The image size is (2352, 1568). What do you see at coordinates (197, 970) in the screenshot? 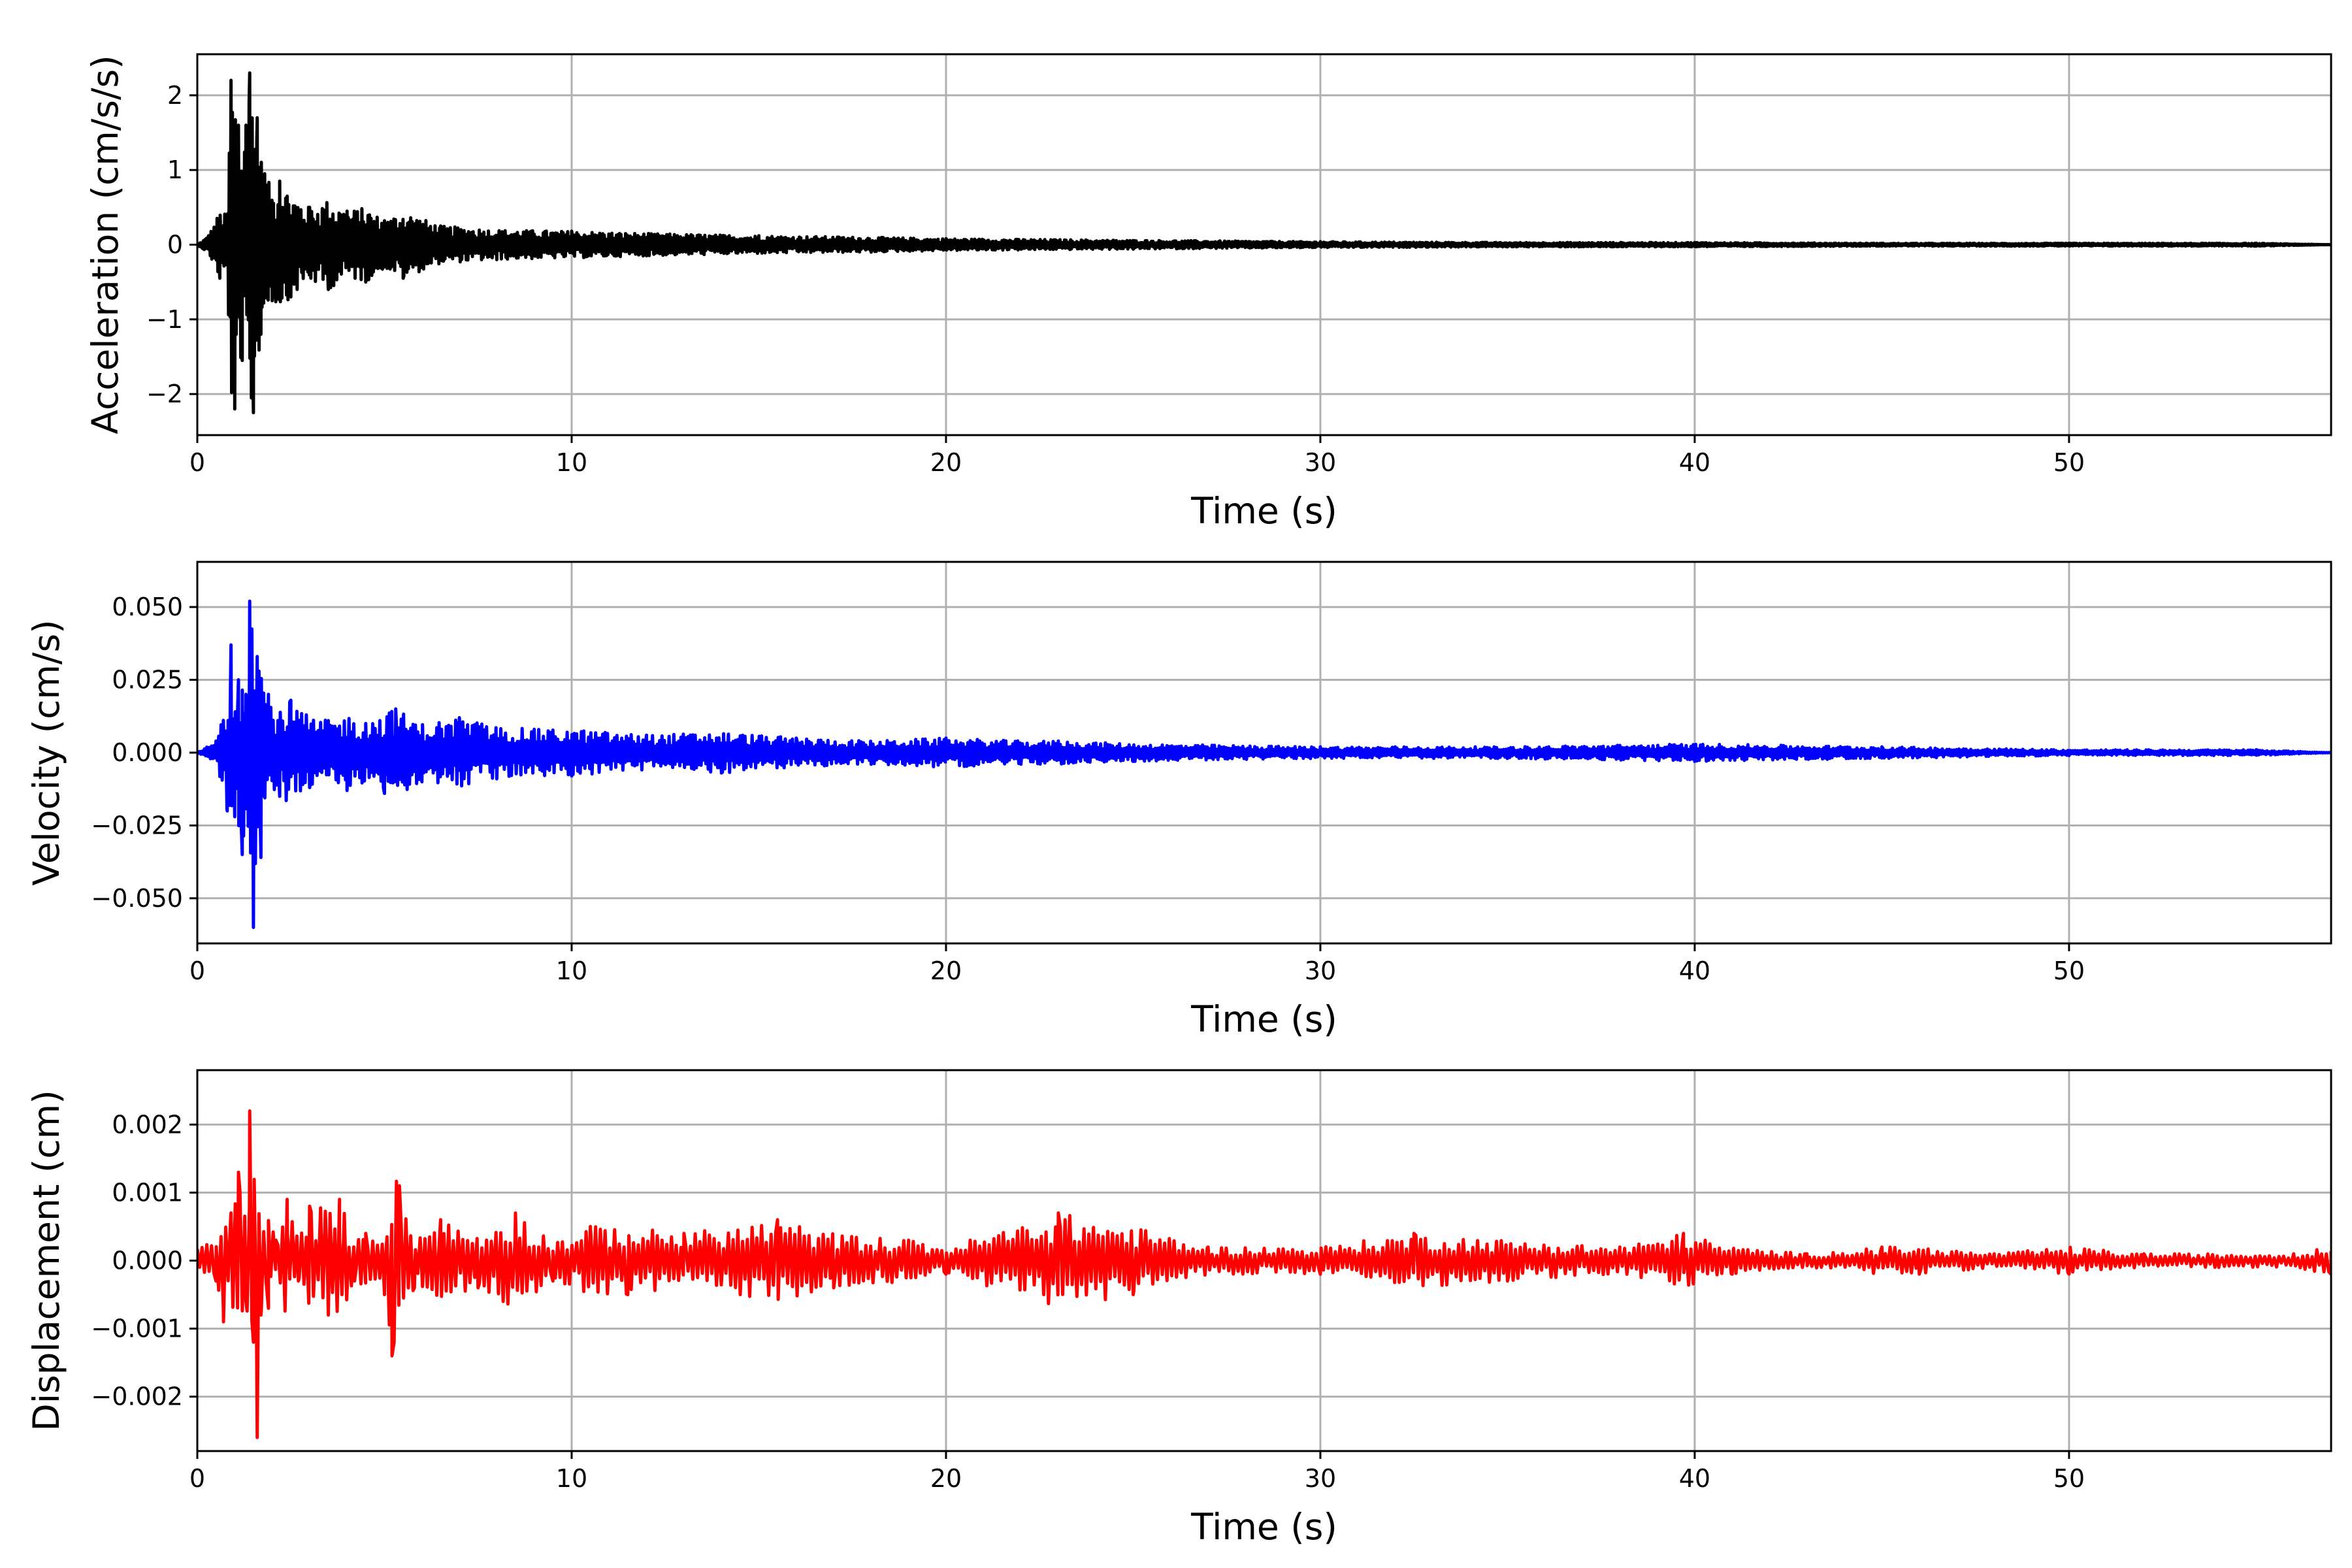
I see `velocity-x-tick-label: 0` at bounding box center [197, 970].